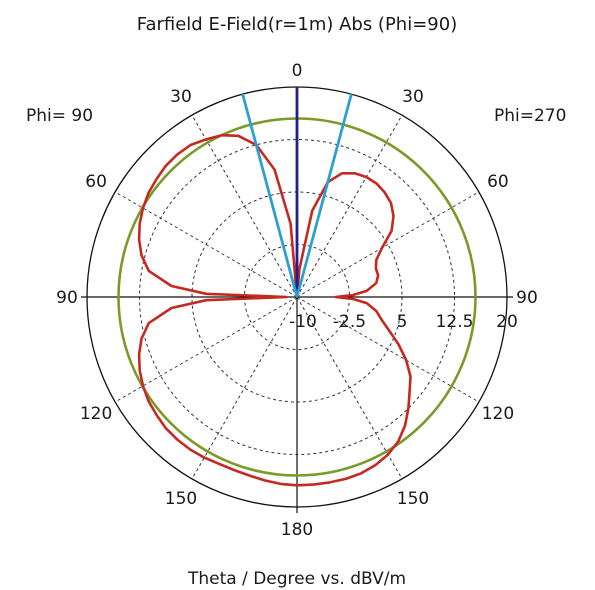  What do you see at coordinates (297, 24) in the screenshot?
I see `chart-title: Farfield E-Field(r=1m) Abs (Phi=90)` at bounding box center [297, 24].